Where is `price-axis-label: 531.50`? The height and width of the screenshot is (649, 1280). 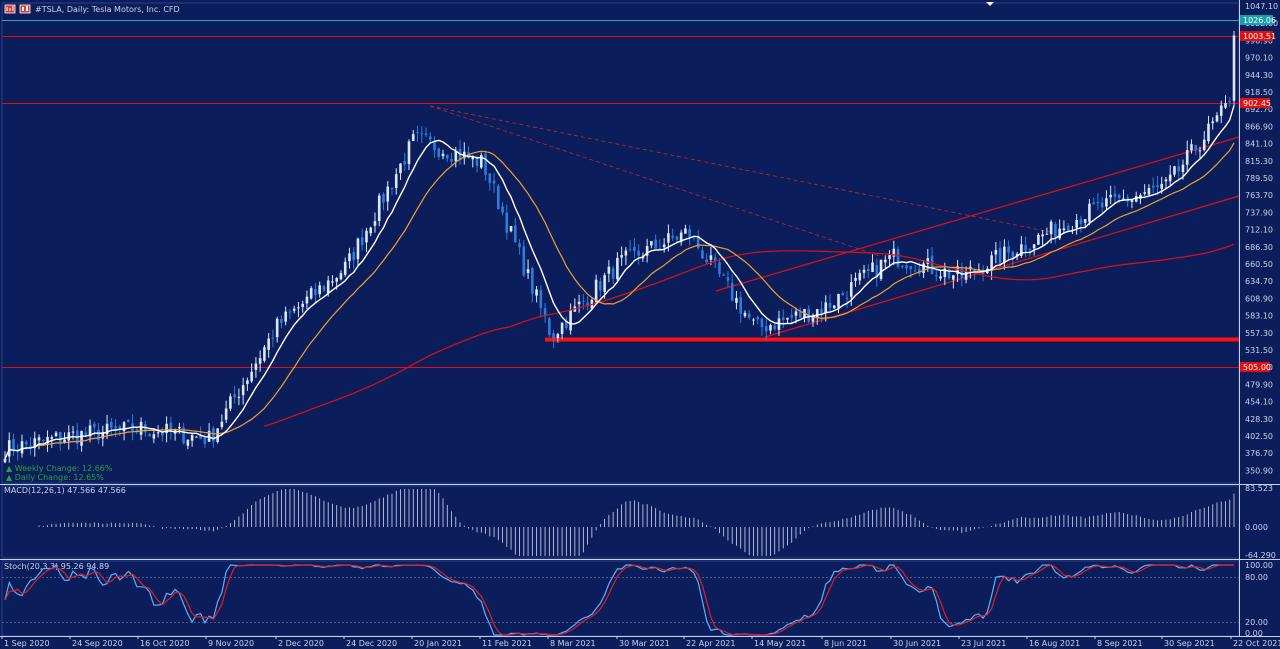 price-axis-label: 531.50 is located at coordinates (1259, 350).